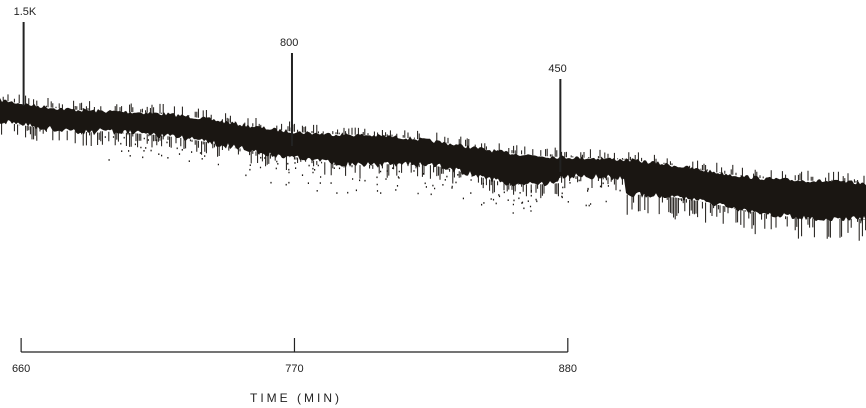 The width and height of the screenshot is (866, 408). Describe the element at coordinates (289, 43) in the screenshot. I see `marker-label-1: 800` at that location.